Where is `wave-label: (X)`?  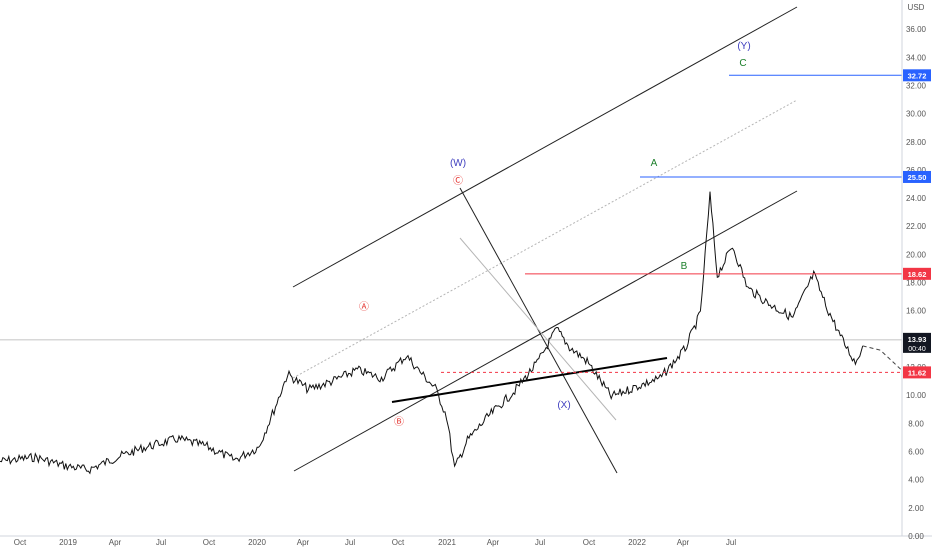
wave-label: (X) is located at coordinates (563, 405).